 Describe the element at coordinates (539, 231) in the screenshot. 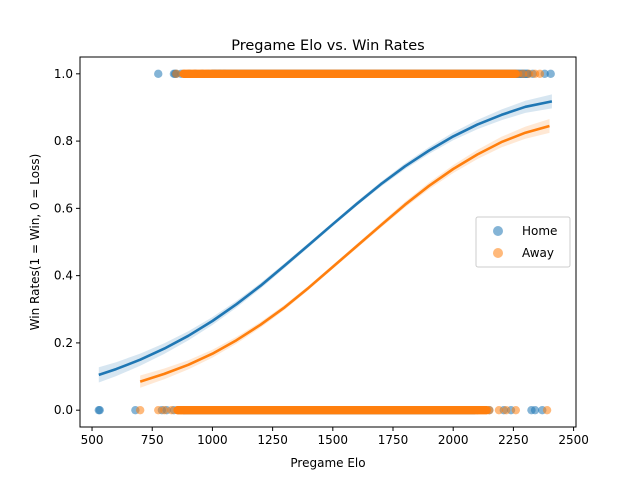

I see `legend-label-home: Home` at that location.